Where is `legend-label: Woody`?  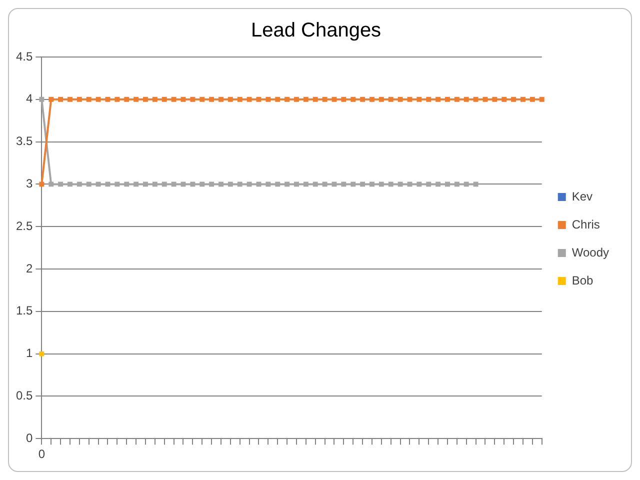 legend-label: Woody is located at coordinates (591, 252).